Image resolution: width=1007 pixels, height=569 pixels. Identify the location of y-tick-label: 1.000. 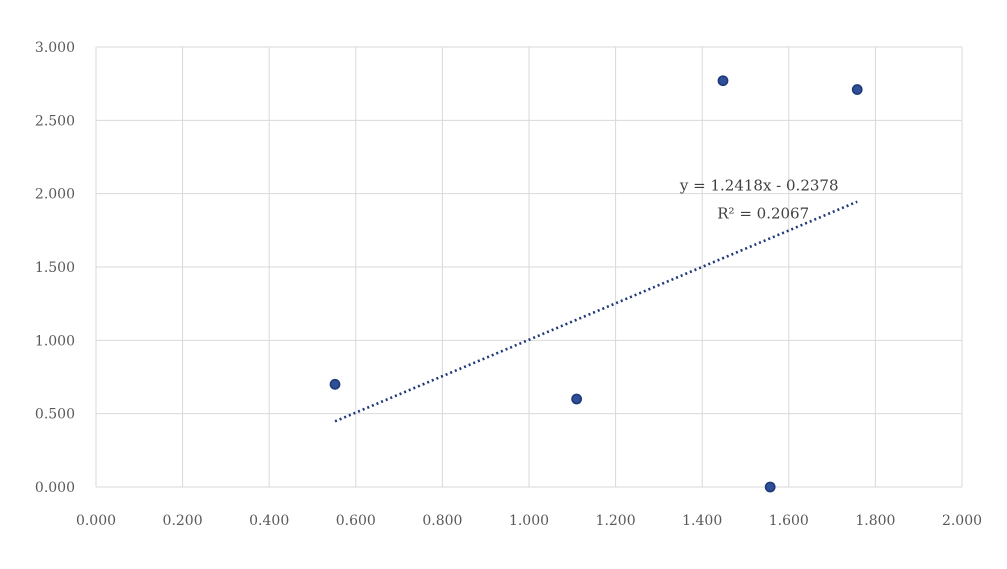
(55, 341).